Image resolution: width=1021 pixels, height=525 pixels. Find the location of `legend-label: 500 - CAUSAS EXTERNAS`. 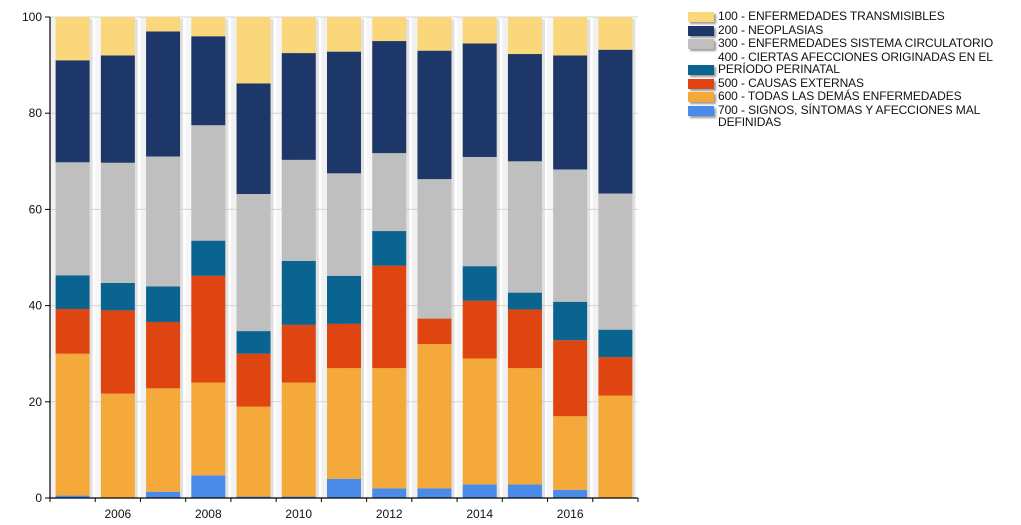

legend-label: 500 - CAUSAS EXTERNAS is located at coordinates (791, 82).